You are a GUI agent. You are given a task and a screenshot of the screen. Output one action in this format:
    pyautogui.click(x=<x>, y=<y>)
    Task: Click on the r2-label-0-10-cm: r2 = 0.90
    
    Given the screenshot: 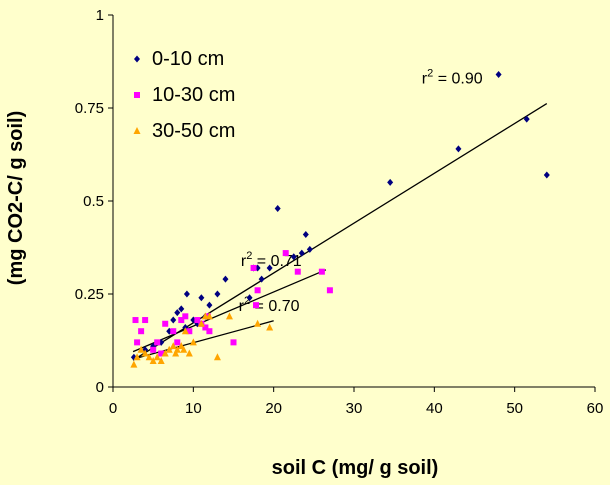 What is the action you would take?
    pyautogui.click(x=452, y=78)
    